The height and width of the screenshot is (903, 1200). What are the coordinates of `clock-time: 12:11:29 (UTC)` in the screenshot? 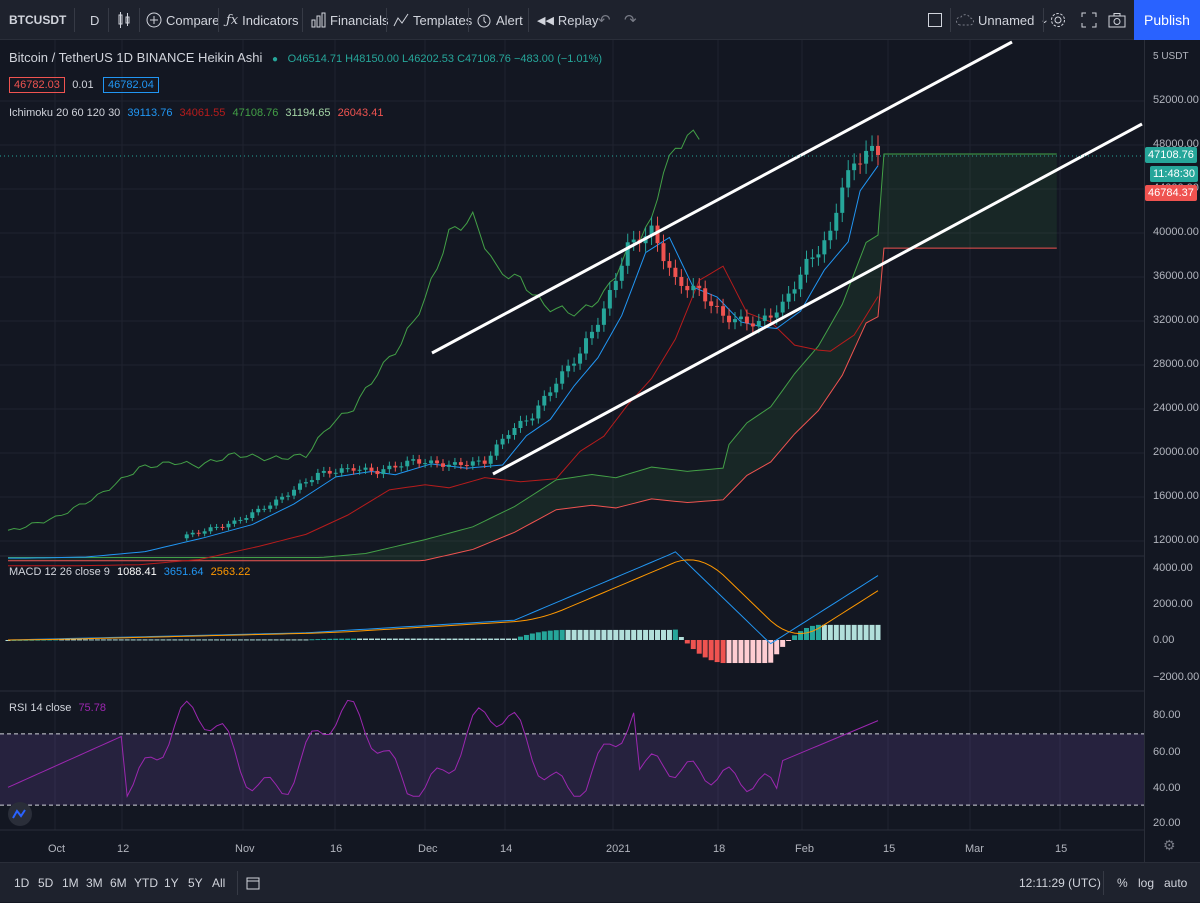 It's located at (1060, 883).